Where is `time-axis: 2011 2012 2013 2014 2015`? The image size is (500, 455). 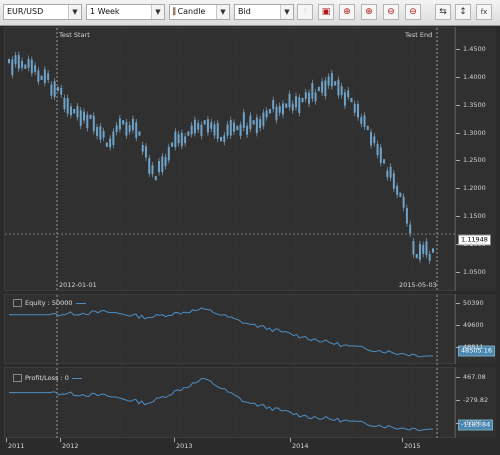 time-axis: 2011 2012 2013 2014 2015 is located at coordinates (229, 446).